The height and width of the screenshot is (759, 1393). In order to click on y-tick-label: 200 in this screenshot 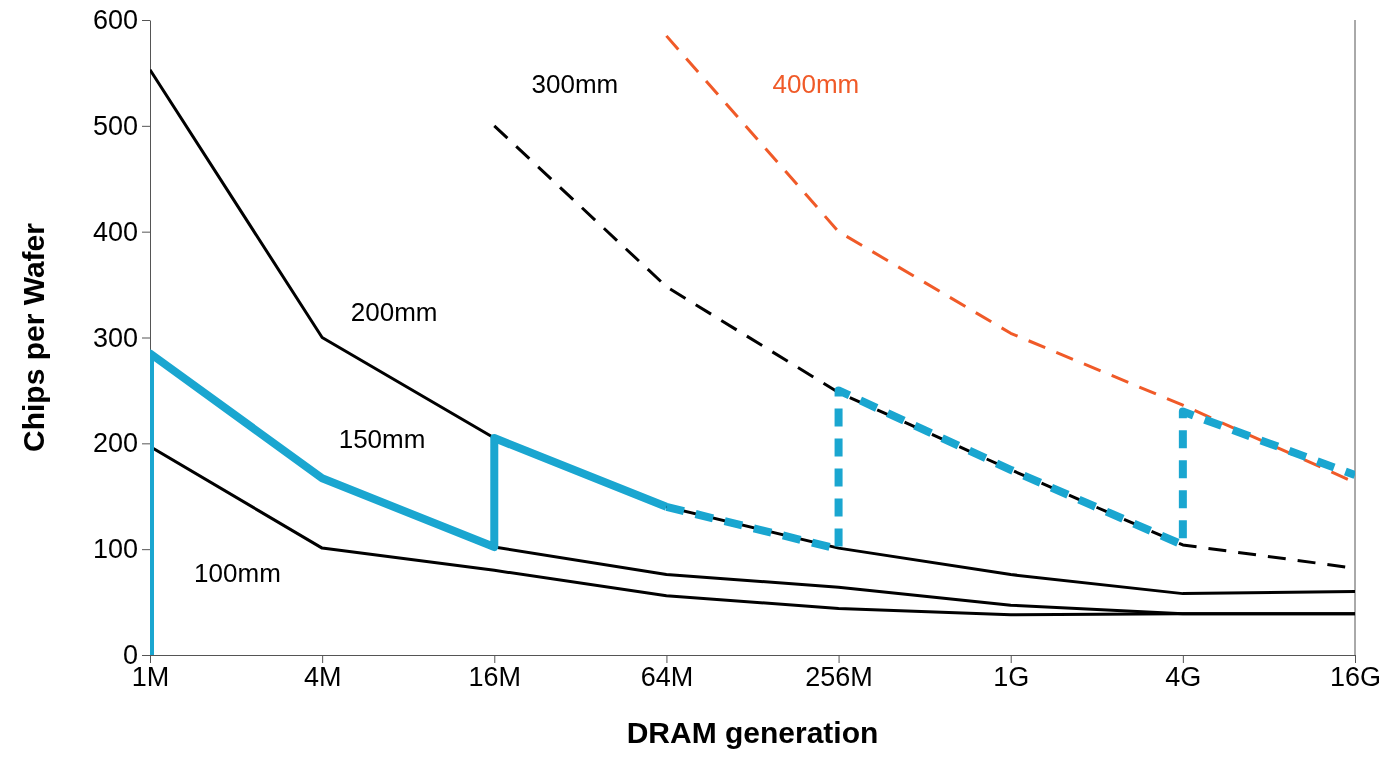, I will do `click(115, 443)`.